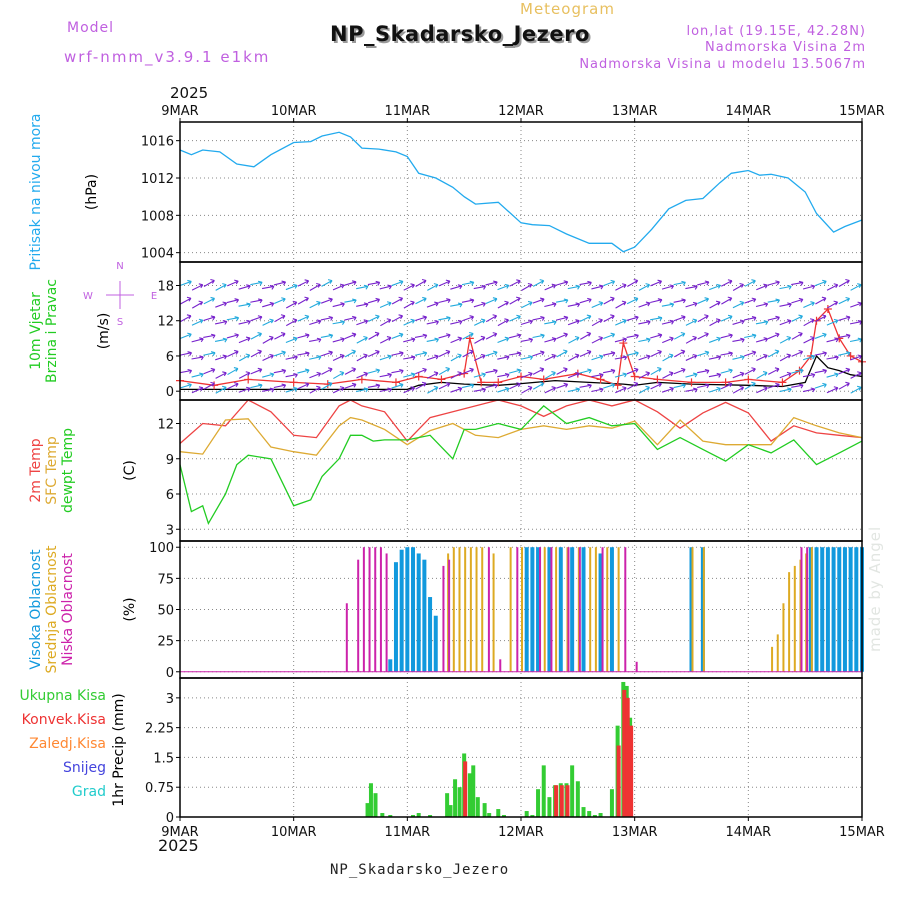 This screenshot has height=900, width=900. Describe the element at coordinates (52, 331) in the screenshot. I see `y-axis-label: Brzina i Pravac` at that location.